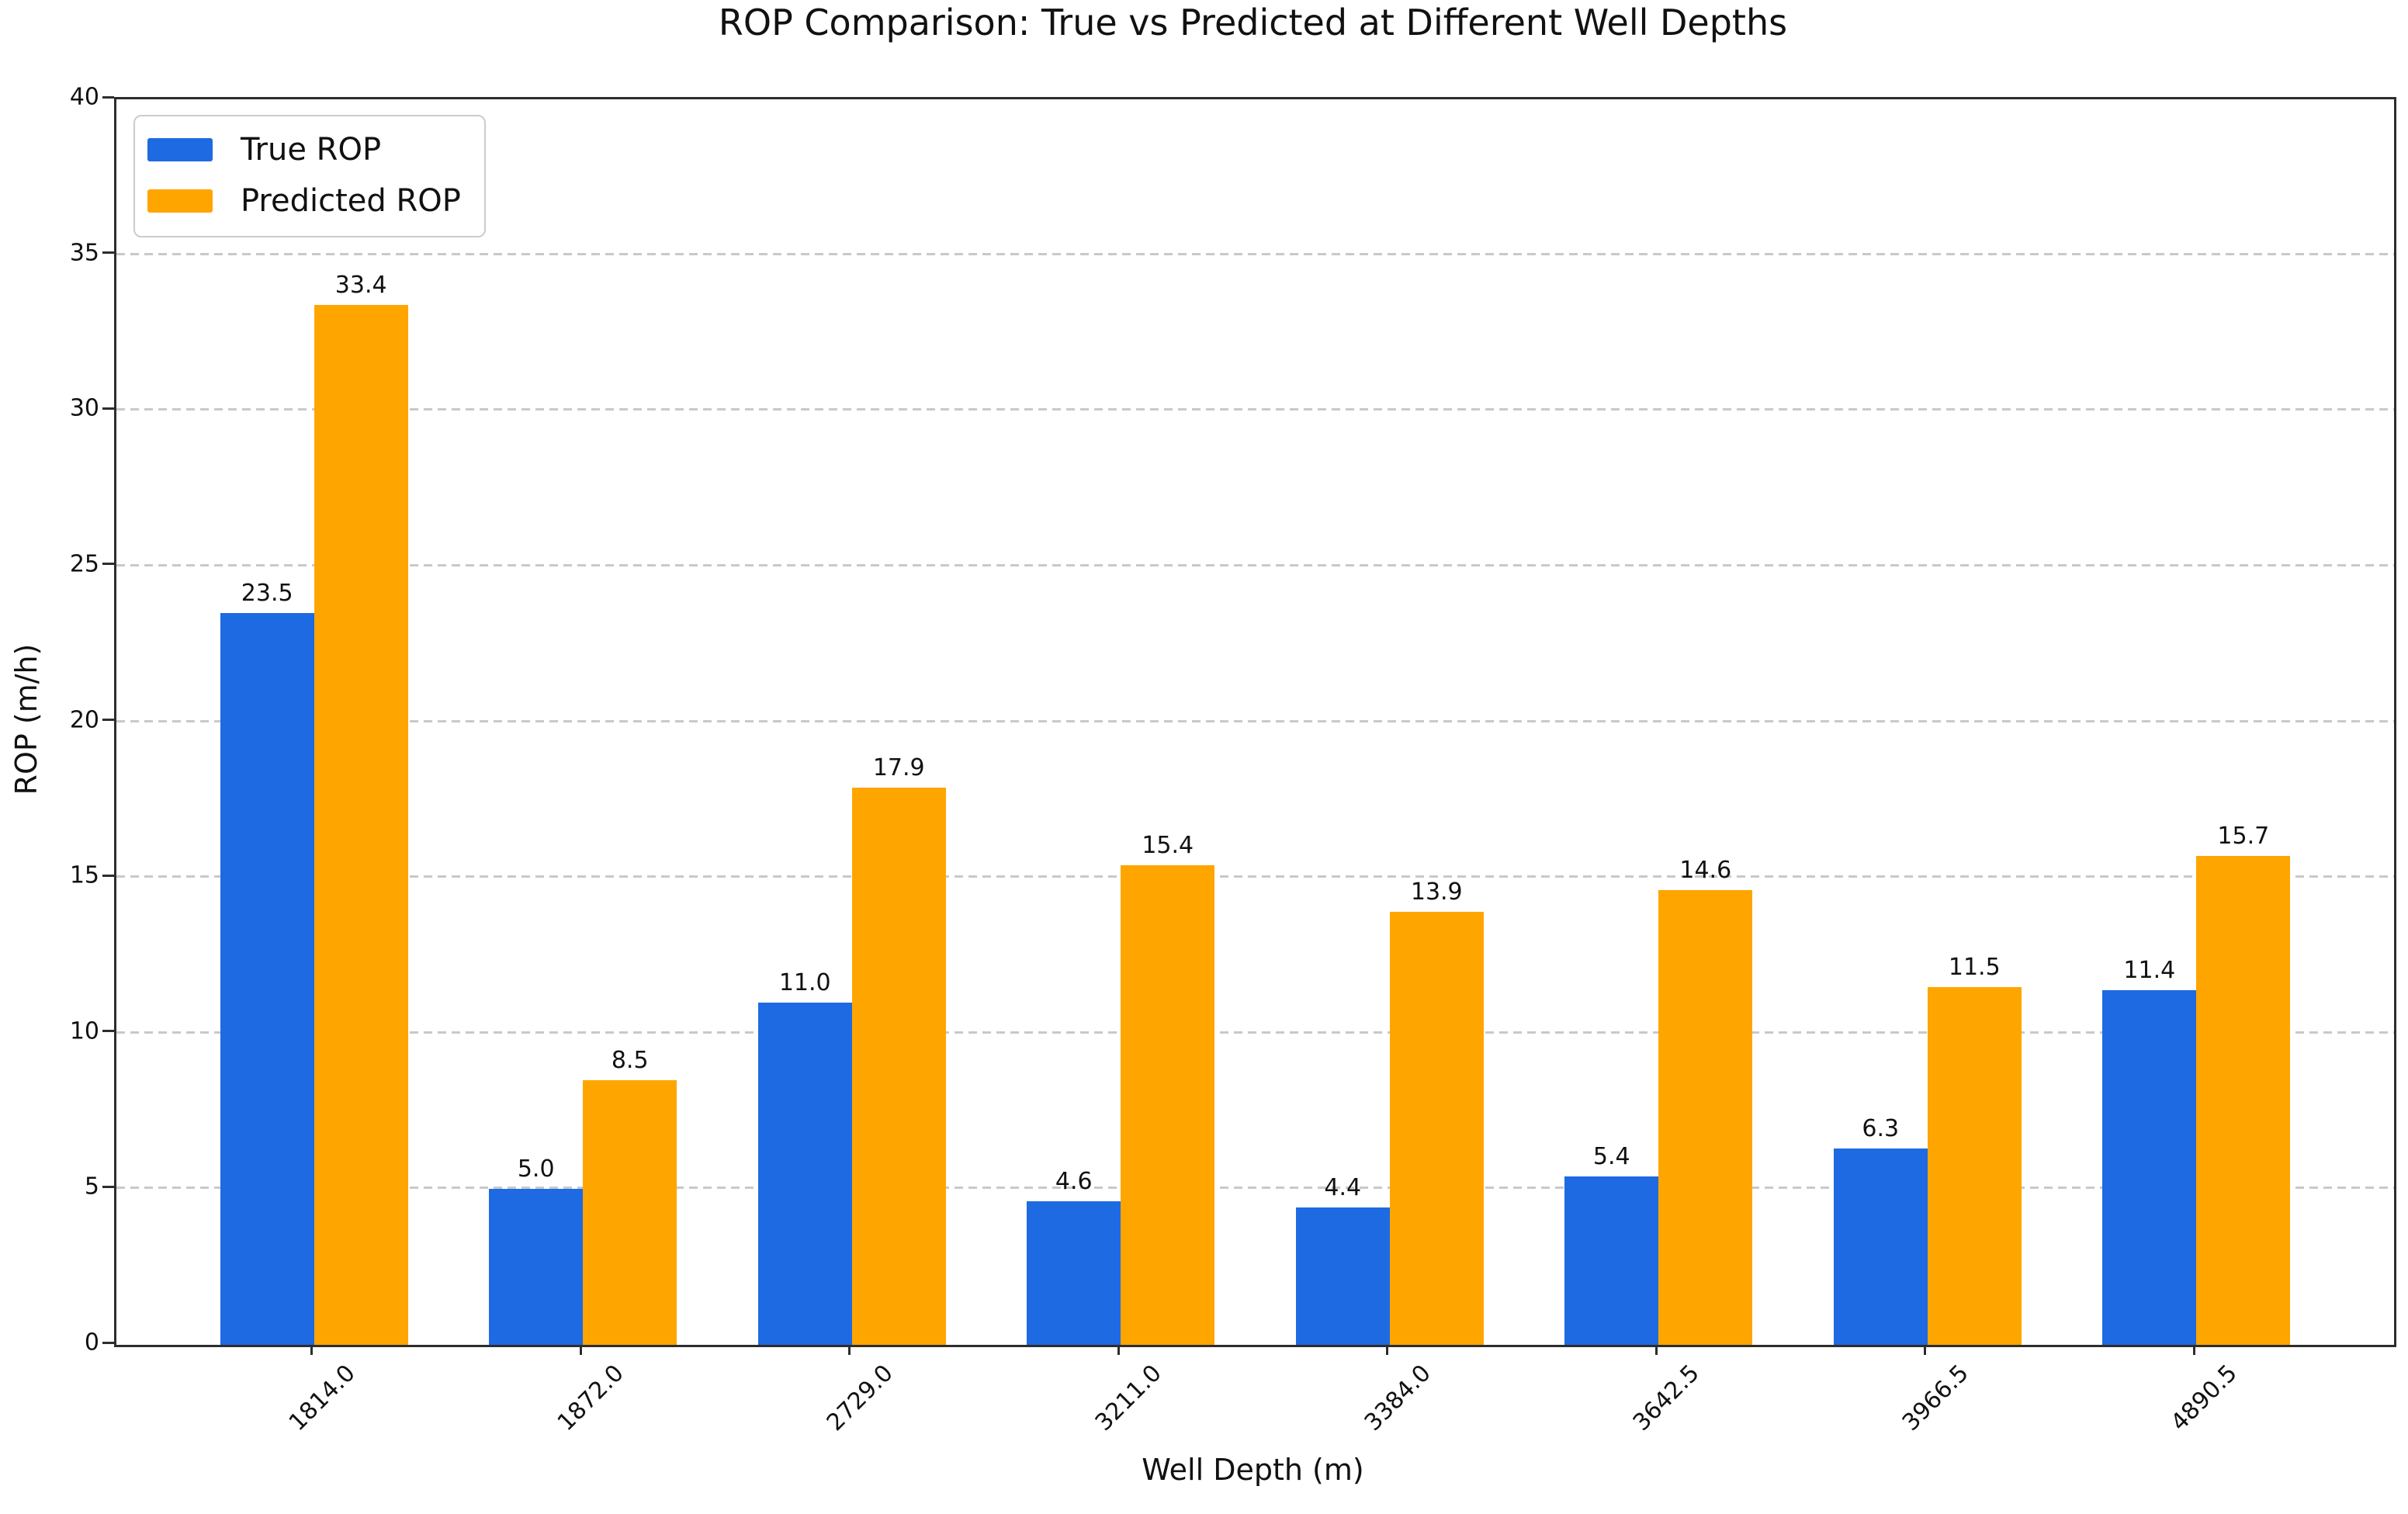 The height and width of the screenshot is (1514, 2408). Describe the element at coordinates (1975, 967) in the screenshot. I see `bar-value-label: 11.5` at that location.